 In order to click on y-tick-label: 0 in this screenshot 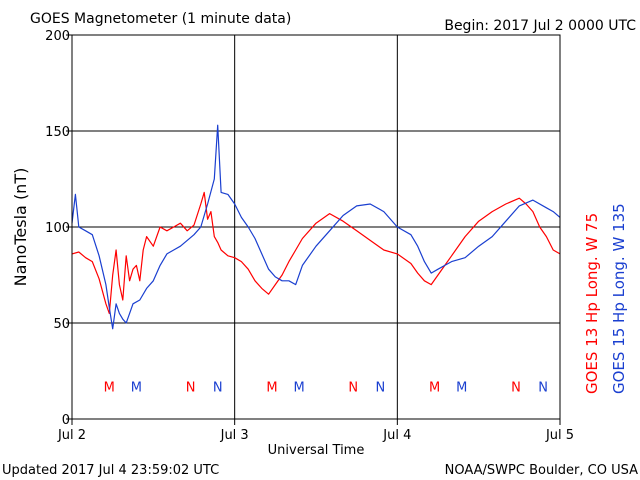, I will do `click(66, 420)`.